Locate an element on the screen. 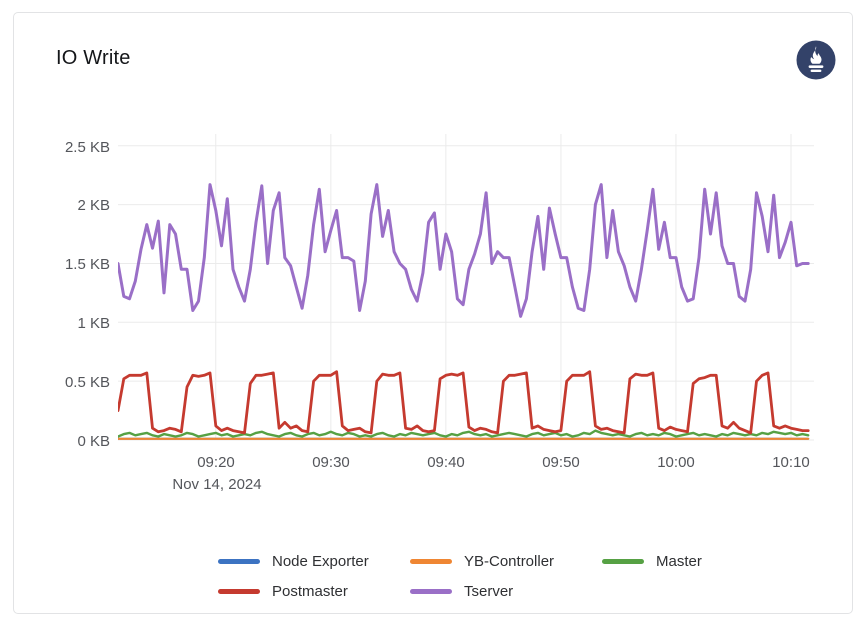 Image resolution: width=866 pixels, height=626 pixels. legend-item-node-exporter: Node Exporter is located at coordinates (314, 561).